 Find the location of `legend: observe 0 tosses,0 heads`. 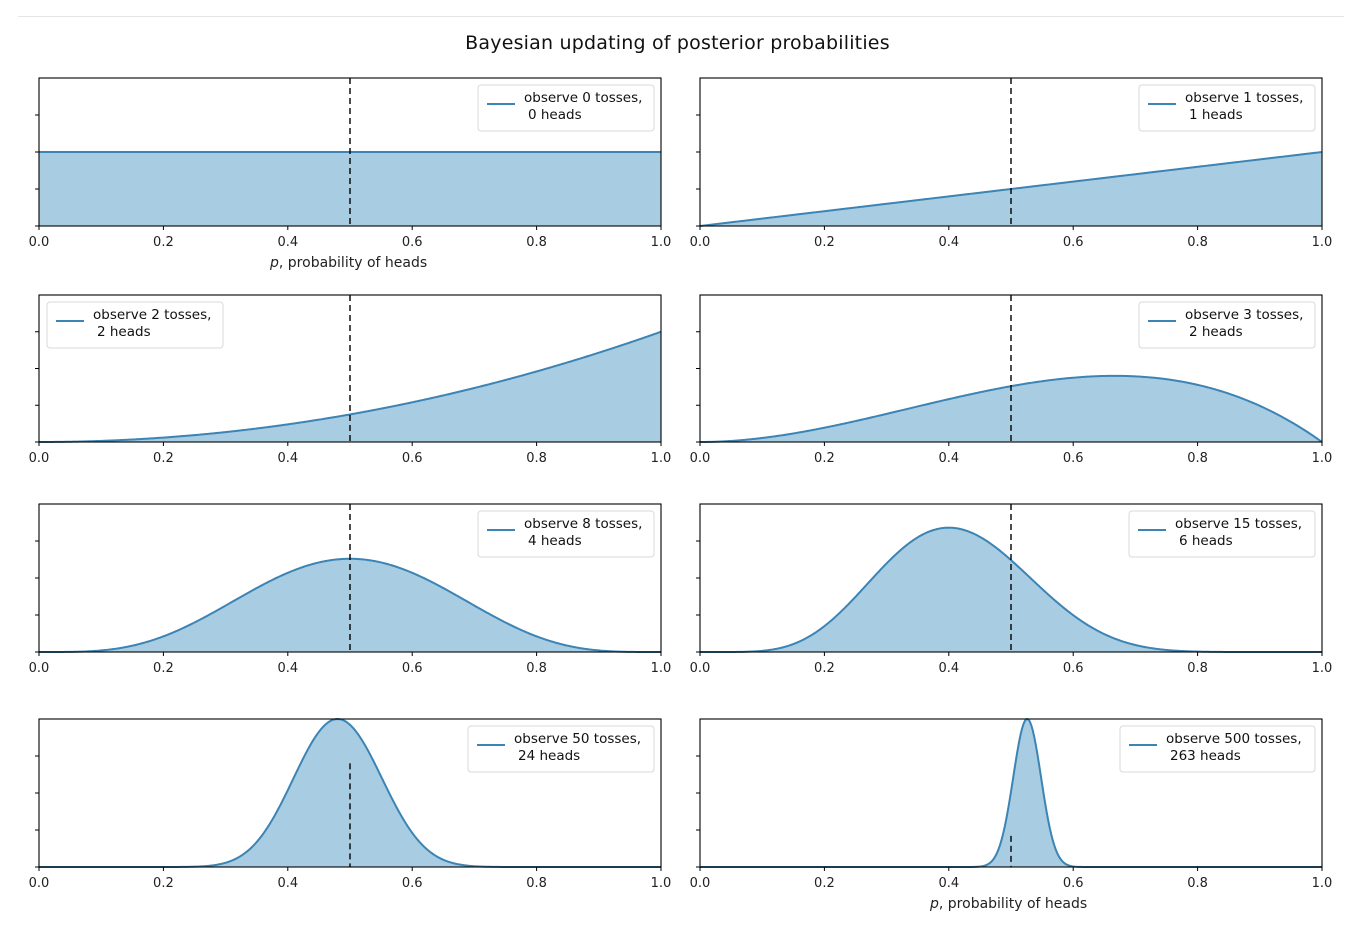

legend: observe 0 tosses,0 heads is located at coordinates (566, 108).